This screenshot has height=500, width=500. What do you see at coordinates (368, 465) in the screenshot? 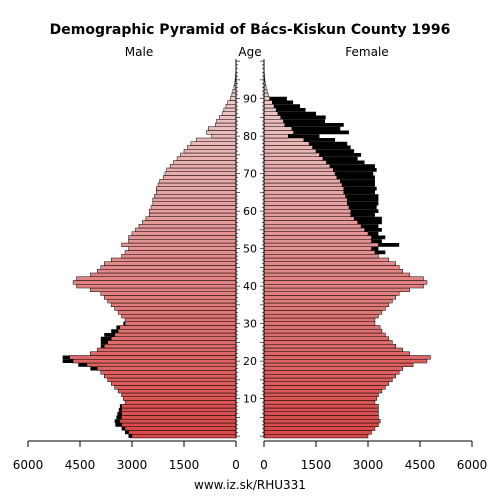
I see `x-tick-label-7: 3000` at bounding box center [368, 465].